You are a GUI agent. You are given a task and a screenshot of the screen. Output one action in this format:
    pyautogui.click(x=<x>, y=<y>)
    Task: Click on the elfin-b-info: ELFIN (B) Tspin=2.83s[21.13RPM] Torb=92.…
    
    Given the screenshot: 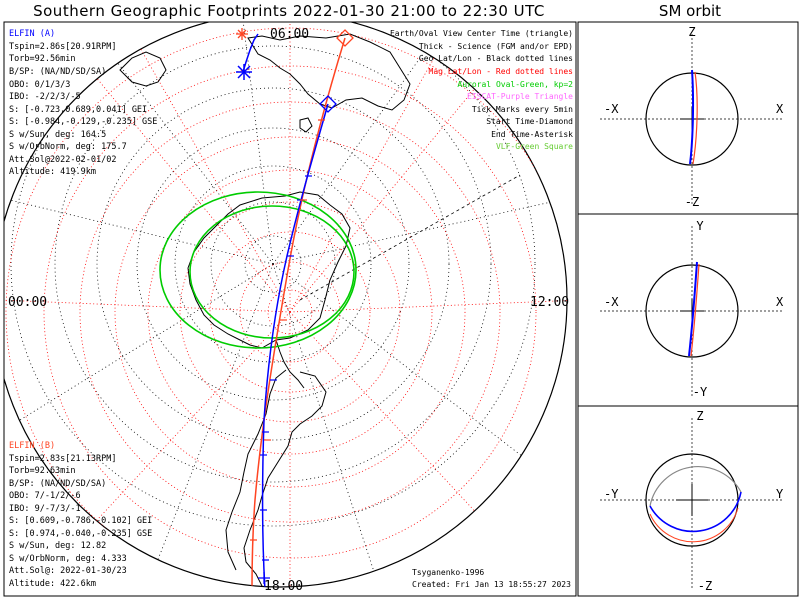 What is the action you would take?
    pyautogui.click(x=80, y=515)
    